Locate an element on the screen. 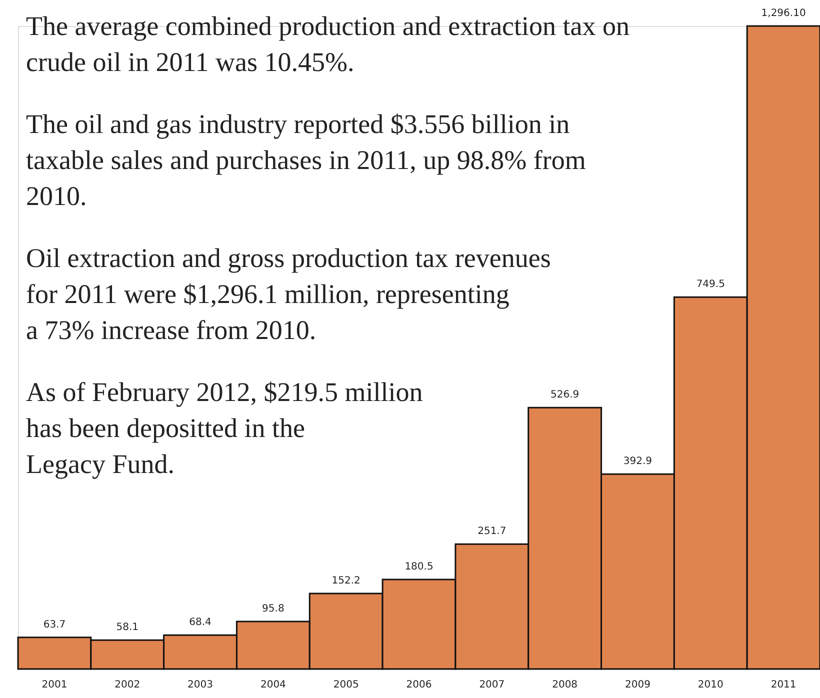  data-label: 68.4 is located at coordinates (200, 622).